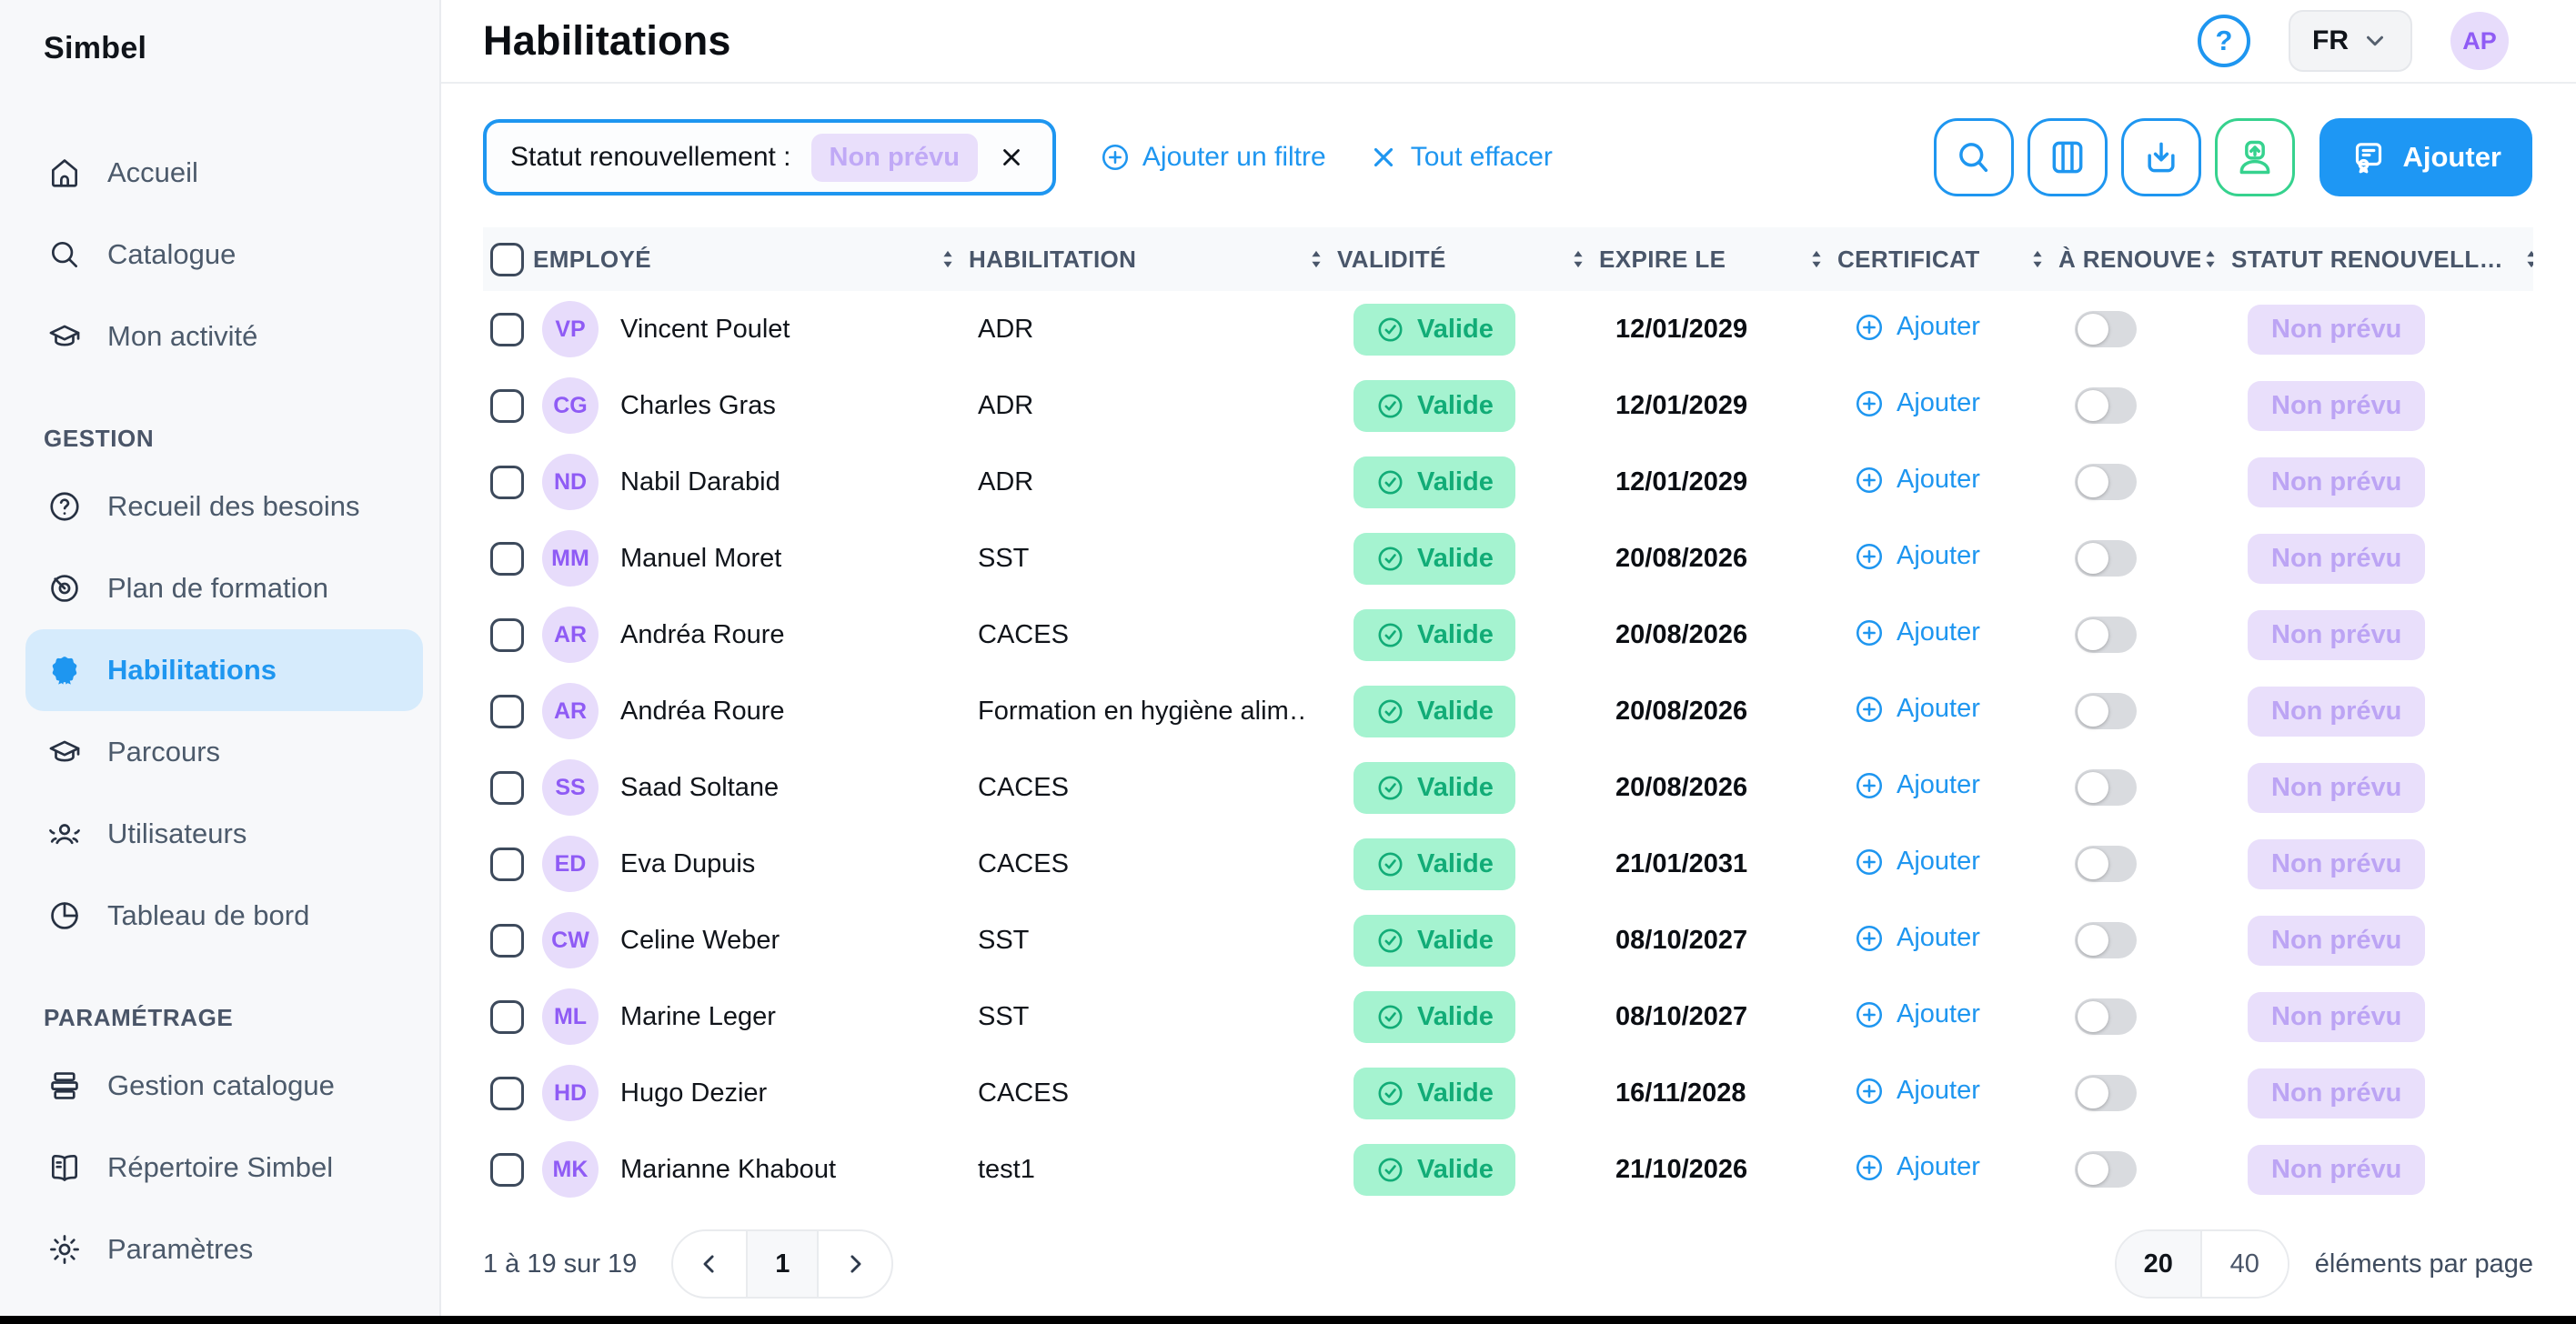 The height and width of the screenshot is (1324, 2576). Describe the element at coordinates (2067, 157) in the screenshot. I see `columns-button` at that location.